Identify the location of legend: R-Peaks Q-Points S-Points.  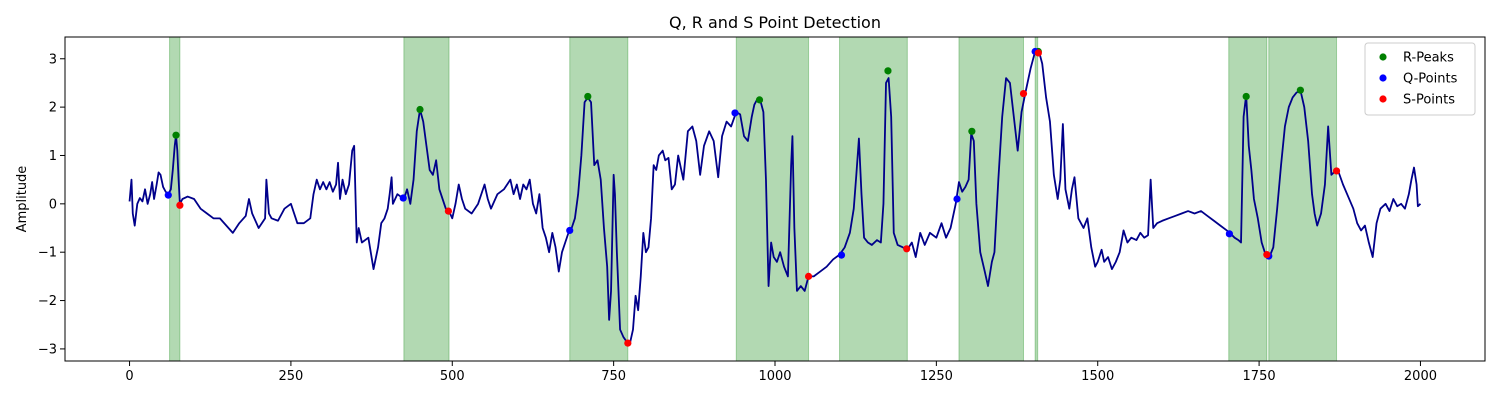
(1420, 79).